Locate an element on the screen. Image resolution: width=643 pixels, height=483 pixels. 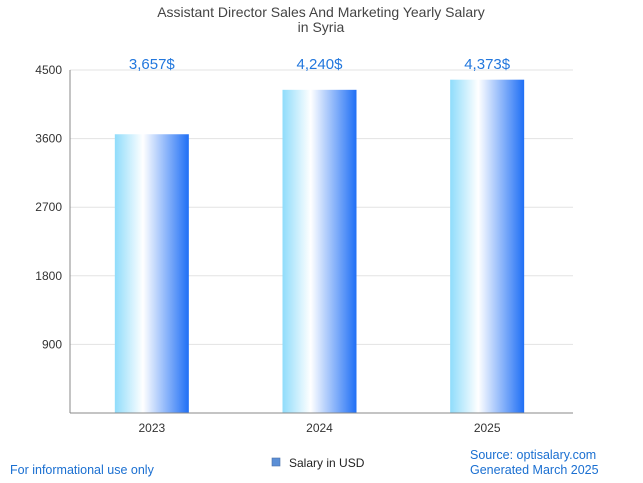
x-tick-label-2024: 2024 is located at coordinates (319, 428).